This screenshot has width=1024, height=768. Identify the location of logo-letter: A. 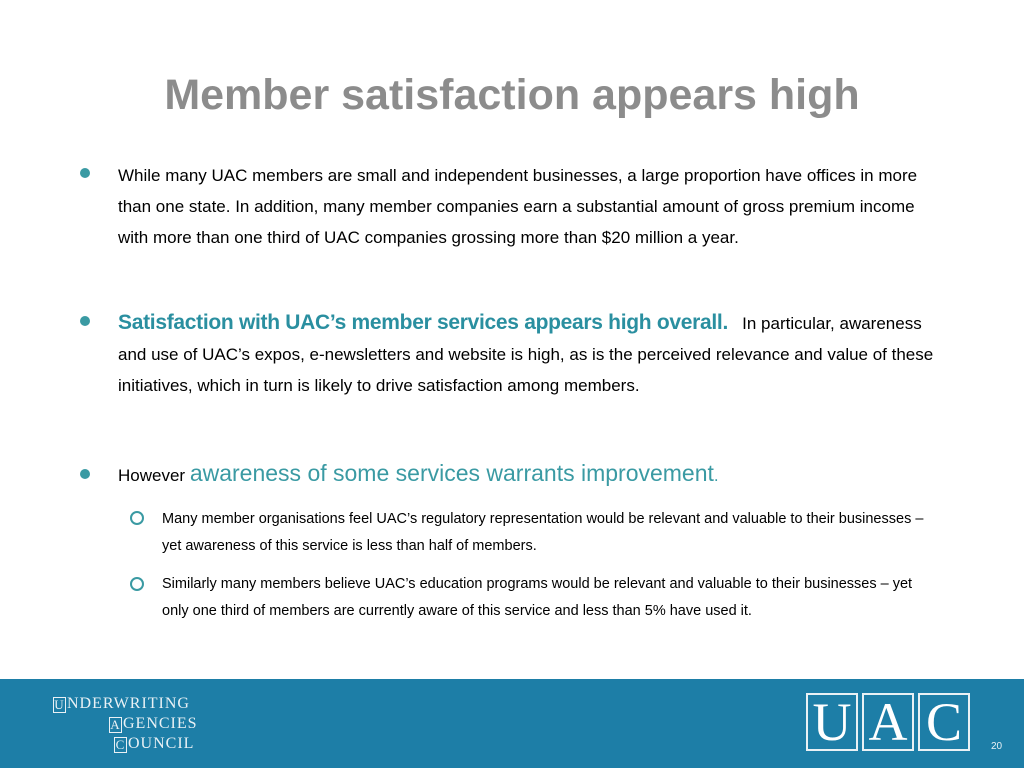
(888, 722).